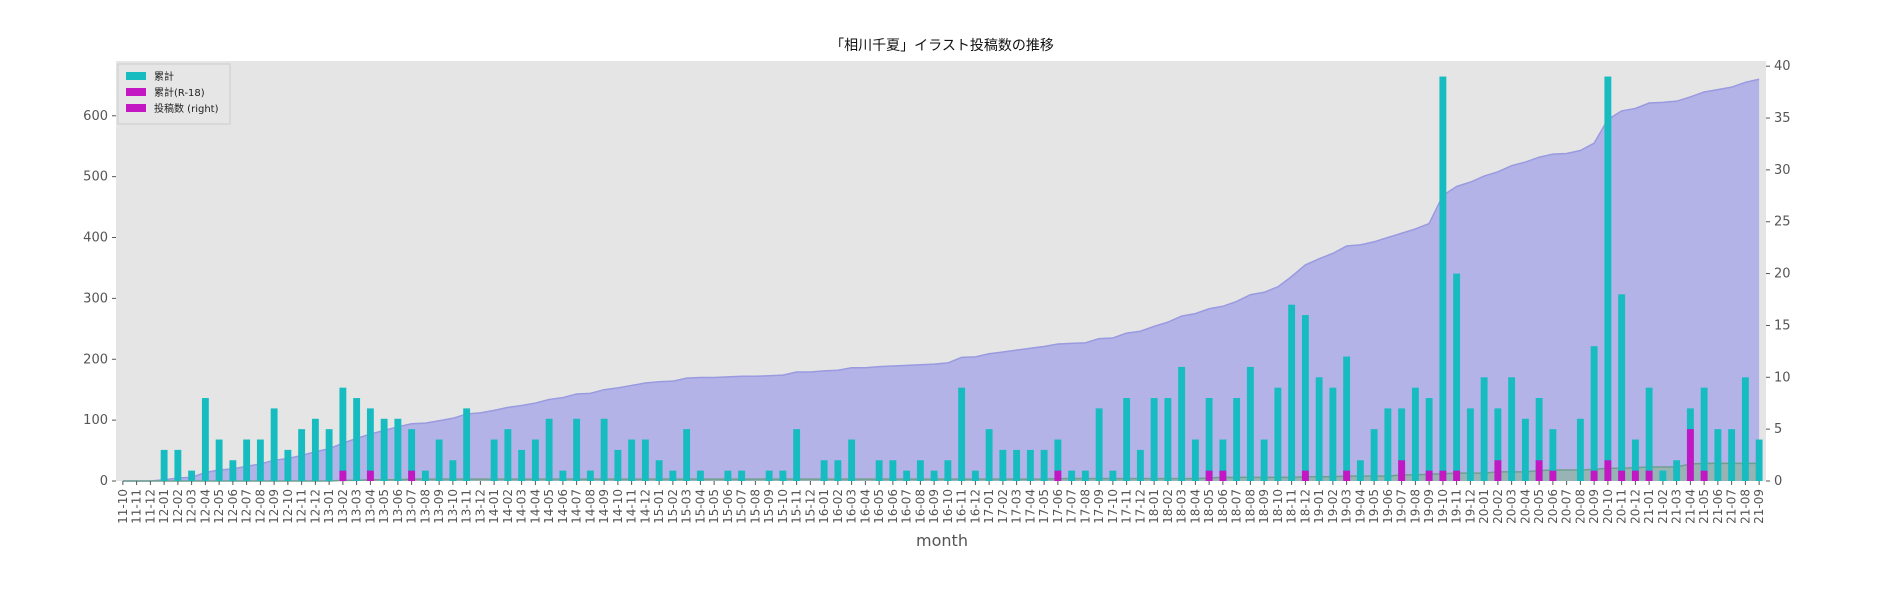  What do you see at coordinates (797, 506) in the screenshot?
I see `x-tick-label: 15-11` at bounding box center [797, 506].